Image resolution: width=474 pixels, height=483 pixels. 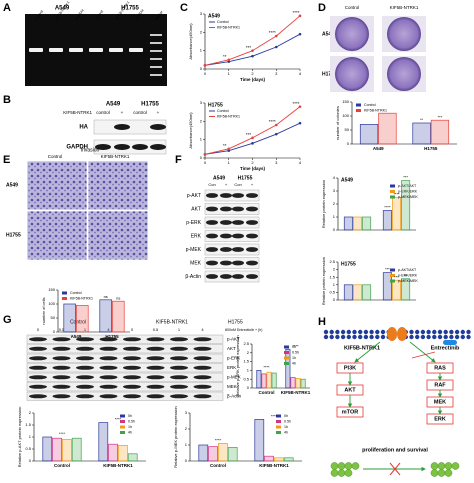 What do you see at coordinates (246, 343) in the screenshot?
I see `y-tick-label: 2.5` at bounding box center [246, 343].